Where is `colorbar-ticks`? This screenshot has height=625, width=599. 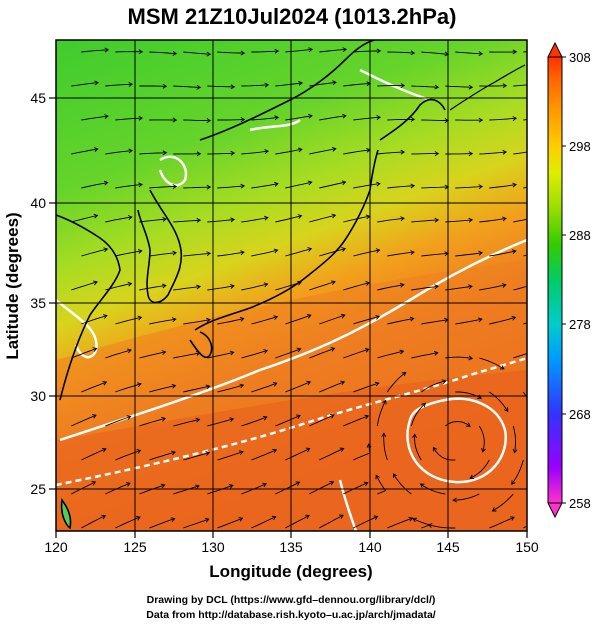
colorbar-ticks is located at coordinates (564, 280).